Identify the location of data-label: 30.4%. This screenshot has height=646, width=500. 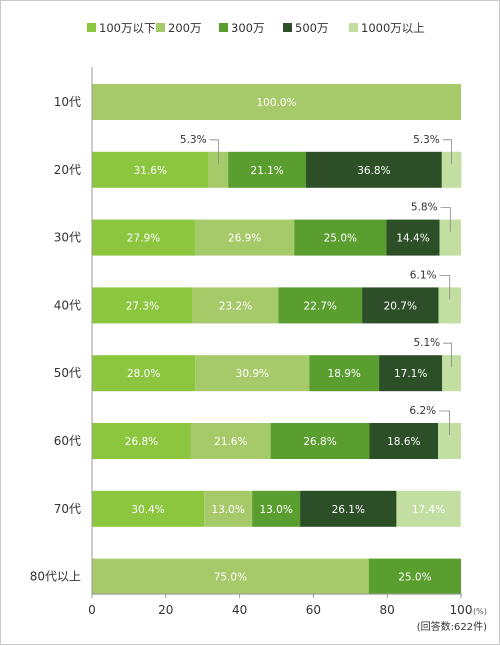
(147, 510).